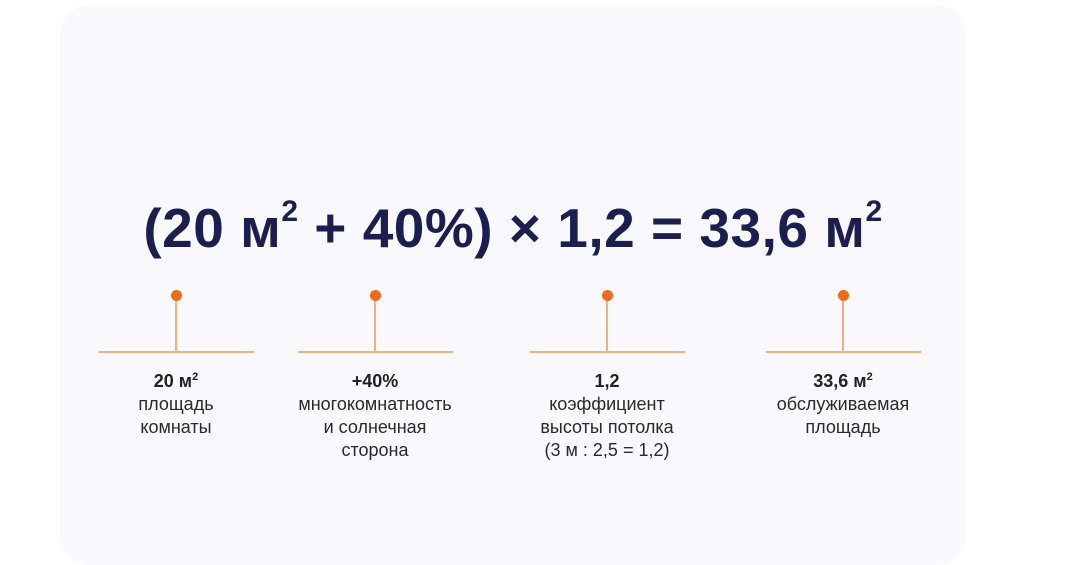 This screenshot has height=565, width=1080. Describe the element at coordinates (176, 381) in the screenshot. I see `term-value: 20 м2` at that location.